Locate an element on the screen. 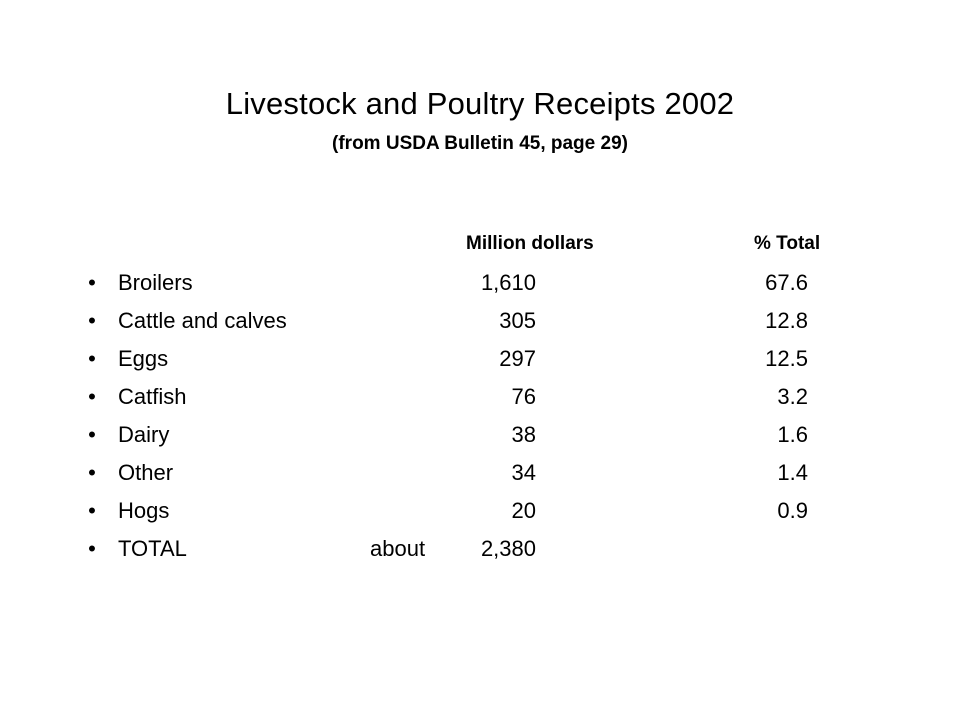  list-item: • Dairy 38 1.6 is located at coordinates (480, 435).